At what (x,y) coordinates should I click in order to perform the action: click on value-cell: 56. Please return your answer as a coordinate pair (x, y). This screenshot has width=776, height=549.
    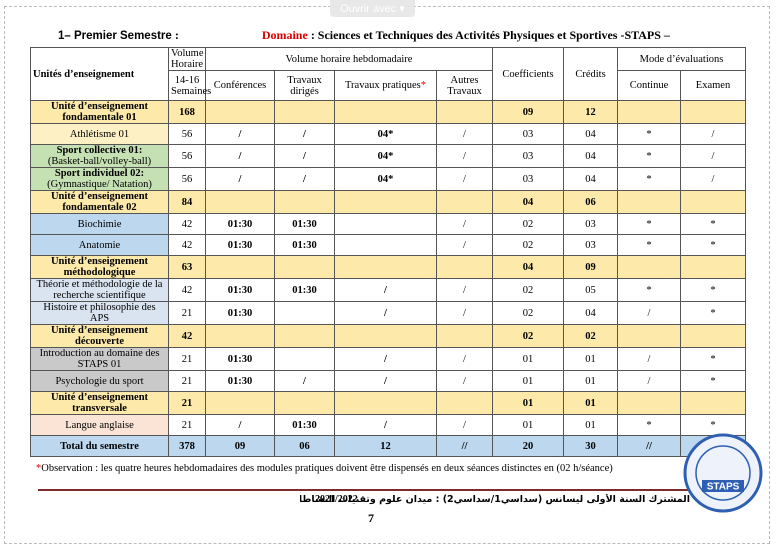
    Looking at the image, I should click on (187, 134).